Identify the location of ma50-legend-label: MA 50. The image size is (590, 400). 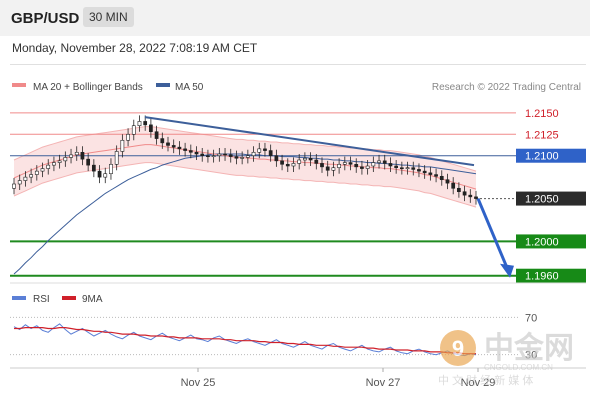
(189, 87).